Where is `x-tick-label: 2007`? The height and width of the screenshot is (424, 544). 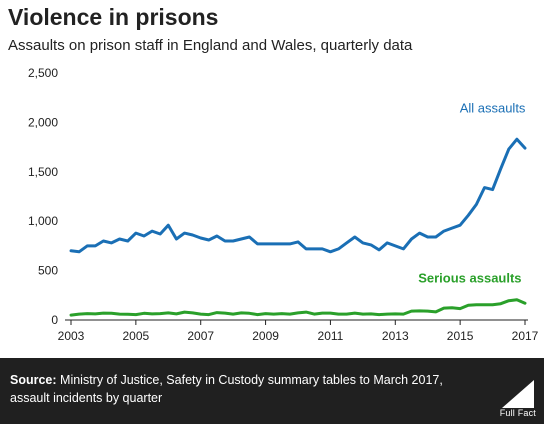
x-tick-label: 2007 is located at coordinates (200, 336).